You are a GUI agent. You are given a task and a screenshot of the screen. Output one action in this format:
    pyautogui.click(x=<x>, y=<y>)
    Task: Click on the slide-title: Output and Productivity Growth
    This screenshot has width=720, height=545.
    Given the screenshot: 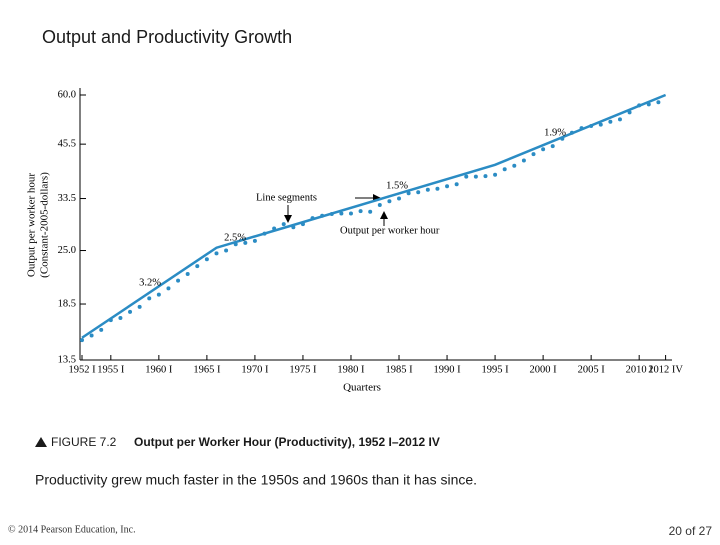 What is the action you would take?
    pyautogui.click(x=167, y=37)
    